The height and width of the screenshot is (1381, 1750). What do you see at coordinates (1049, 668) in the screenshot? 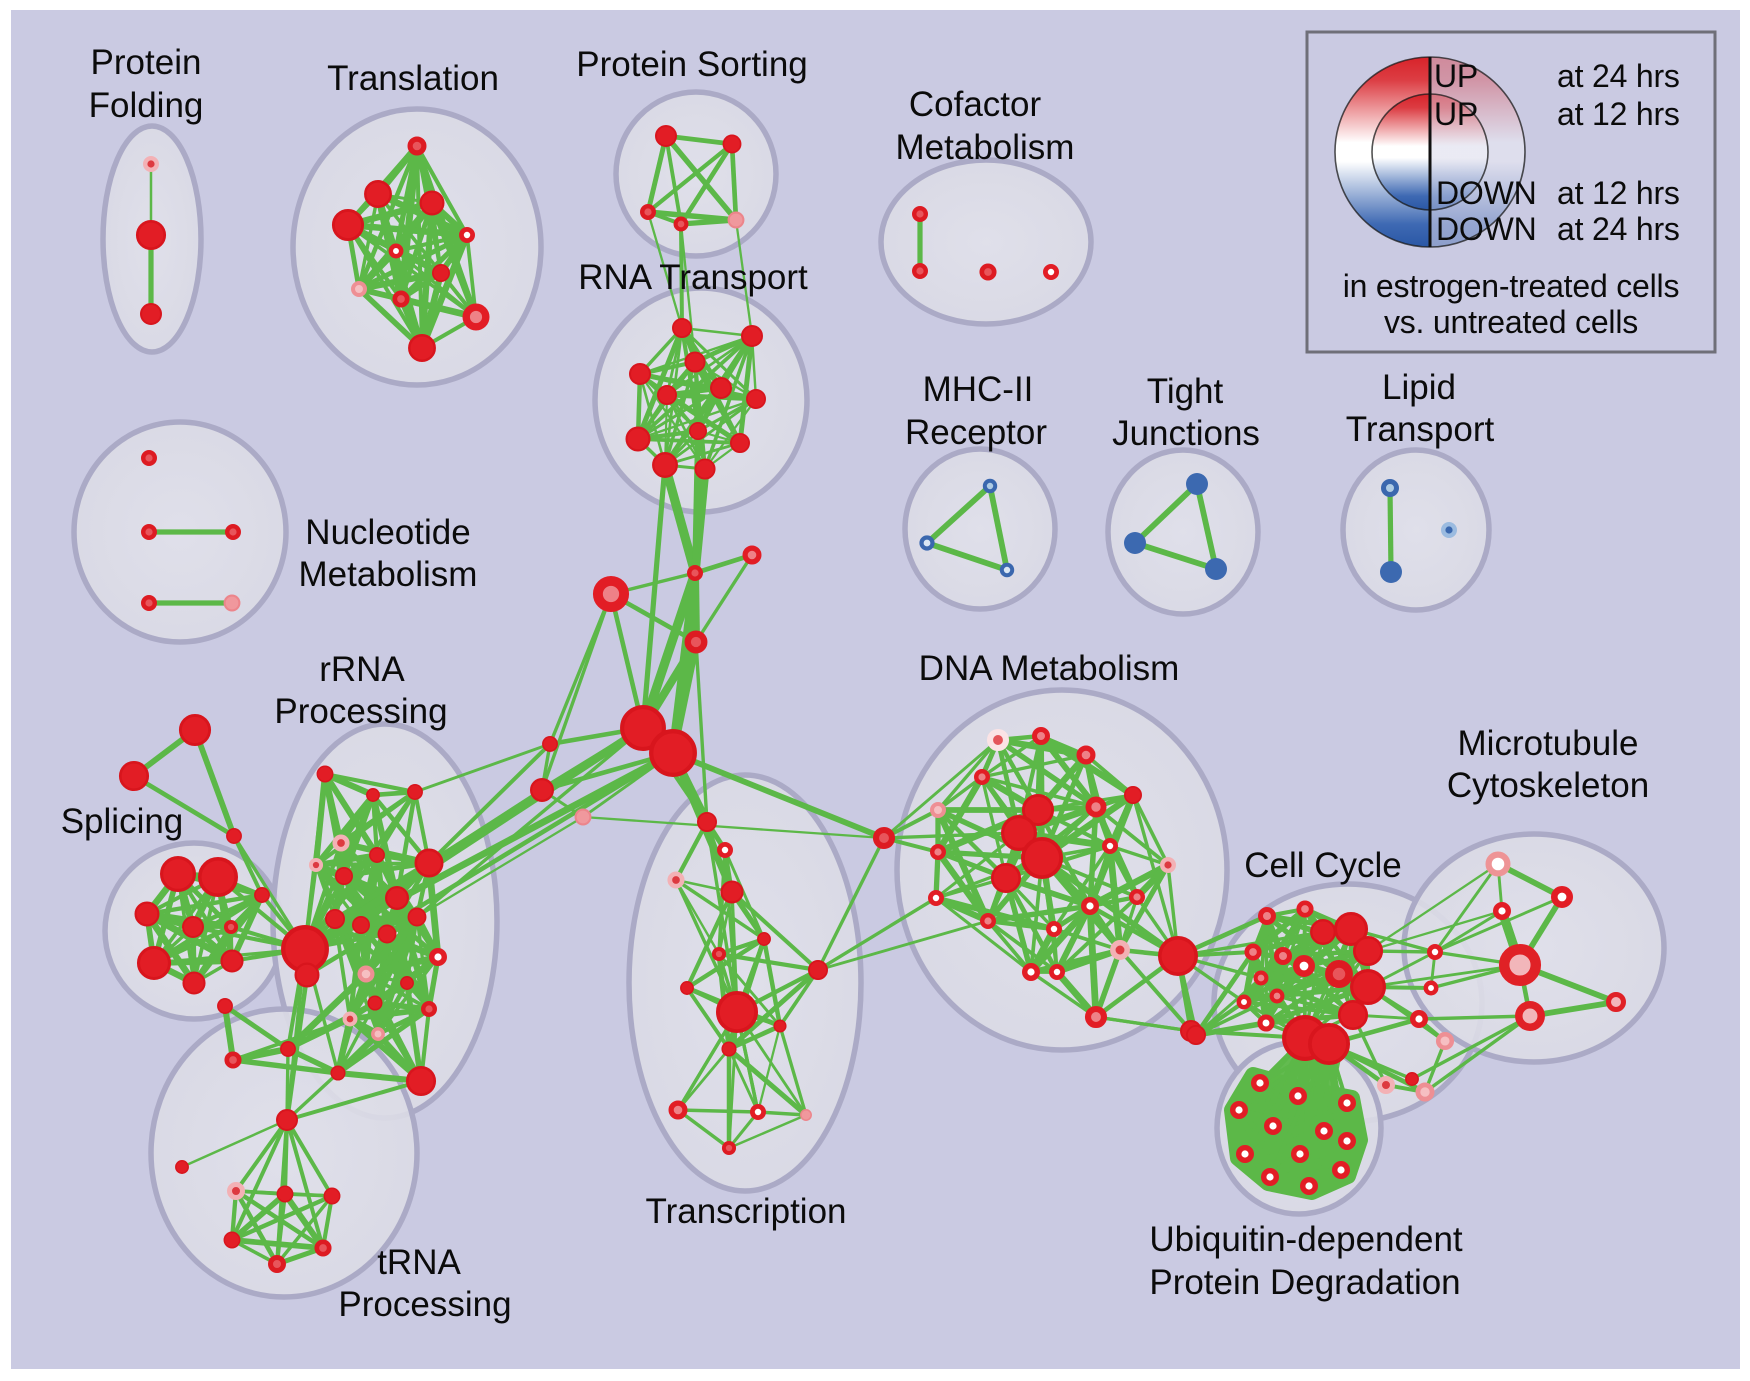
I see `svg-text: DNA Metabolism` at bounding box center [1049, 668].